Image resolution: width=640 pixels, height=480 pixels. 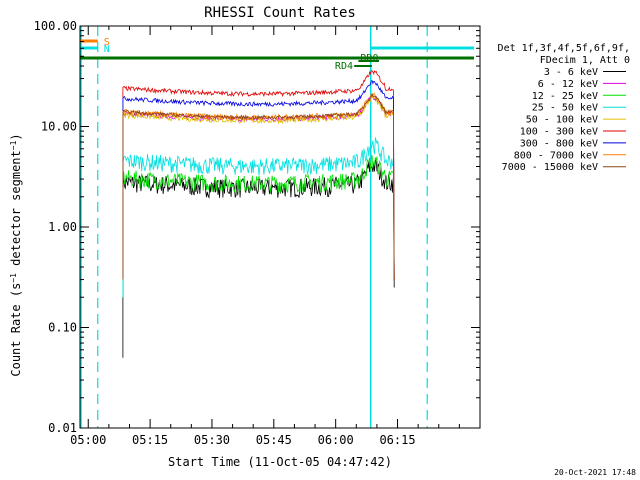 What do you see at coordinates (62, 428) in the screenshot?
I see `y-tick-label: 0.01` at bounding box center [62, 428].